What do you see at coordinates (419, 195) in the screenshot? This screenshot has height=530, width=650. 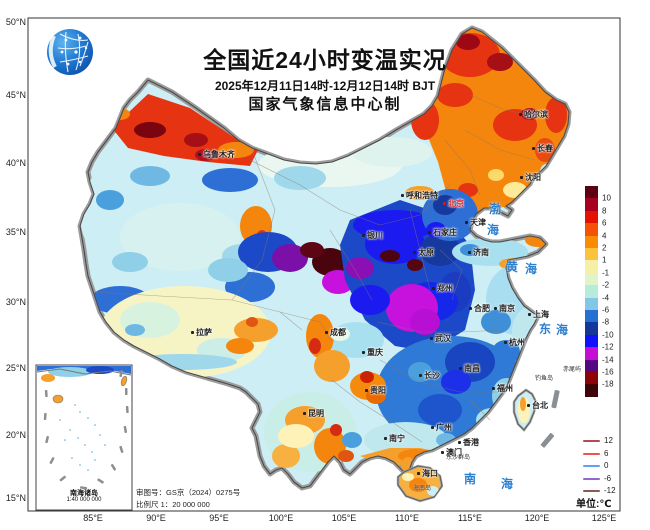 I see `city-label: 呼和浩特` at bounding box center [419, 195].